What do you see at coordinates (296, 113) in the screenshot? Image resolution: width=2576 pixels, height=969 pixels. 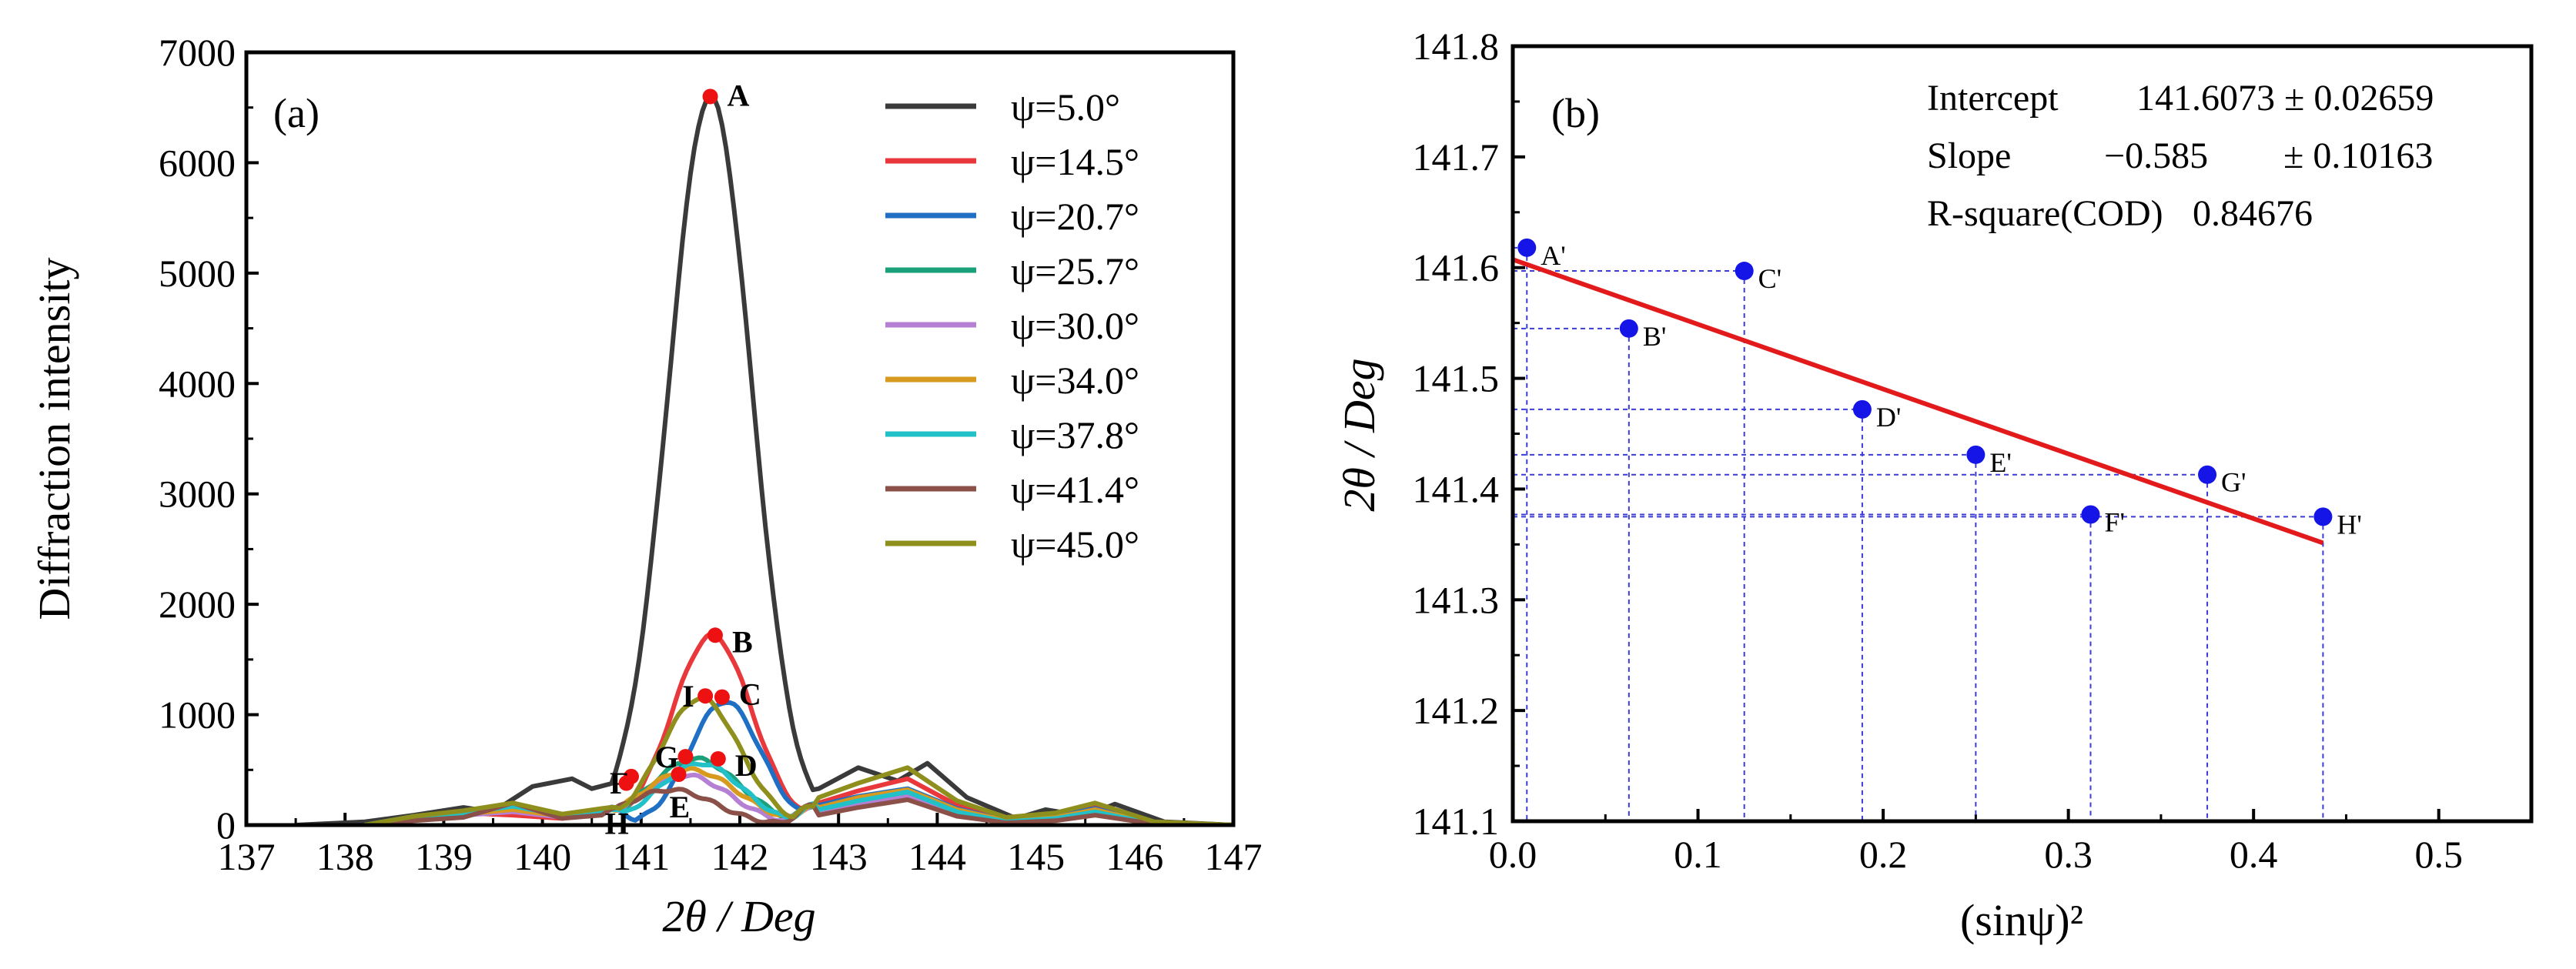 I see `a-panel-label: (a)` at bounding box center [296, 113].